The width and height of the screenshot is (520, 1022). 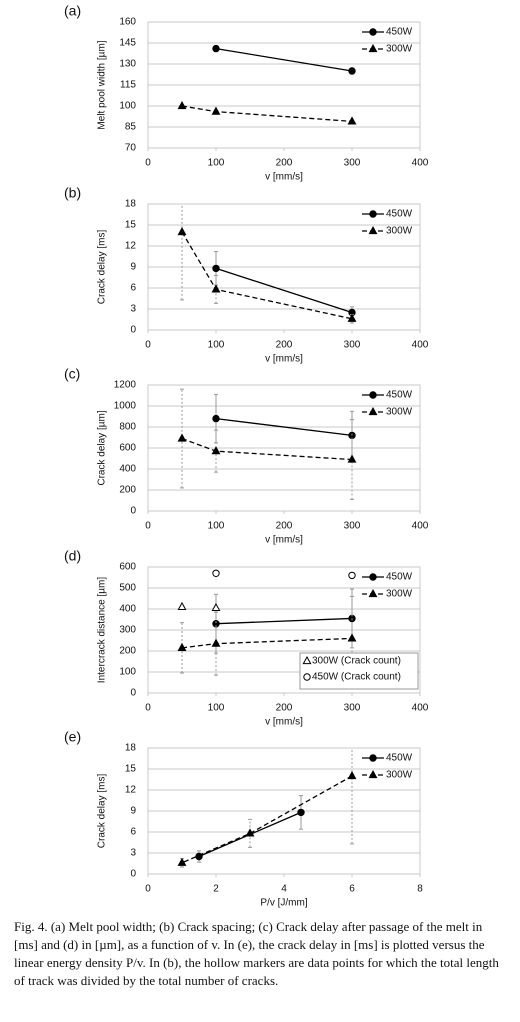 I want to click on x-tick-label: 2, so click(x=216, y=889).